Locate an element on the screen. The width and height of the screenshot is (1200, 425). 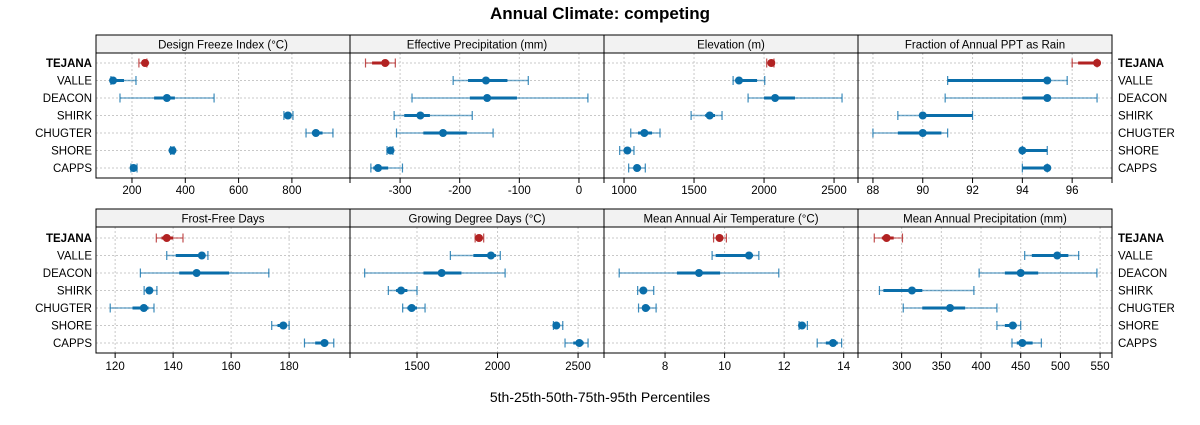
x-tick-label: -200 is located at coordinates (459, 191).